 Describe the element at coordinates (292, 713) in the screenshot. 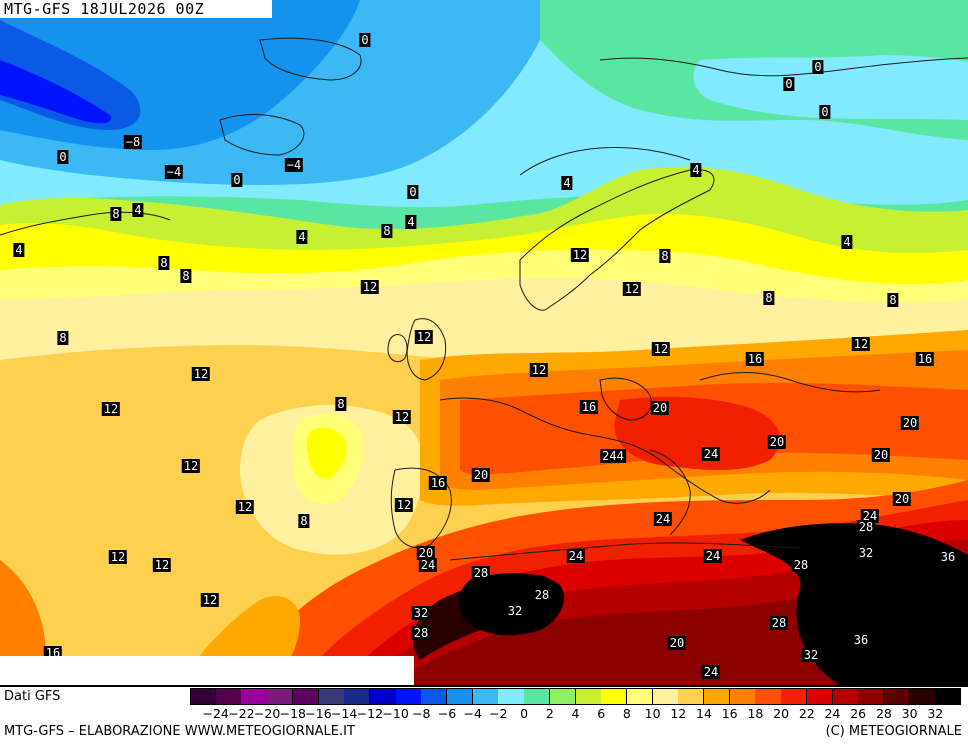

I see `color-scale-tick: −18` at that location.